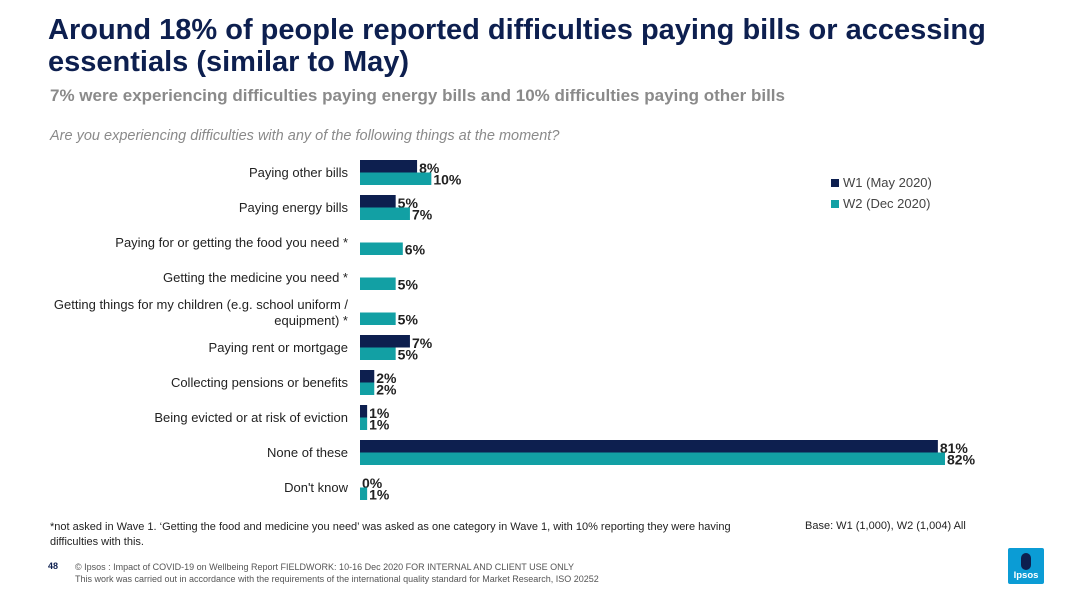 This screenshot has height=607, width=1080. I want to click on category-label: Collecting pensions or benefits, so click(260, 382).